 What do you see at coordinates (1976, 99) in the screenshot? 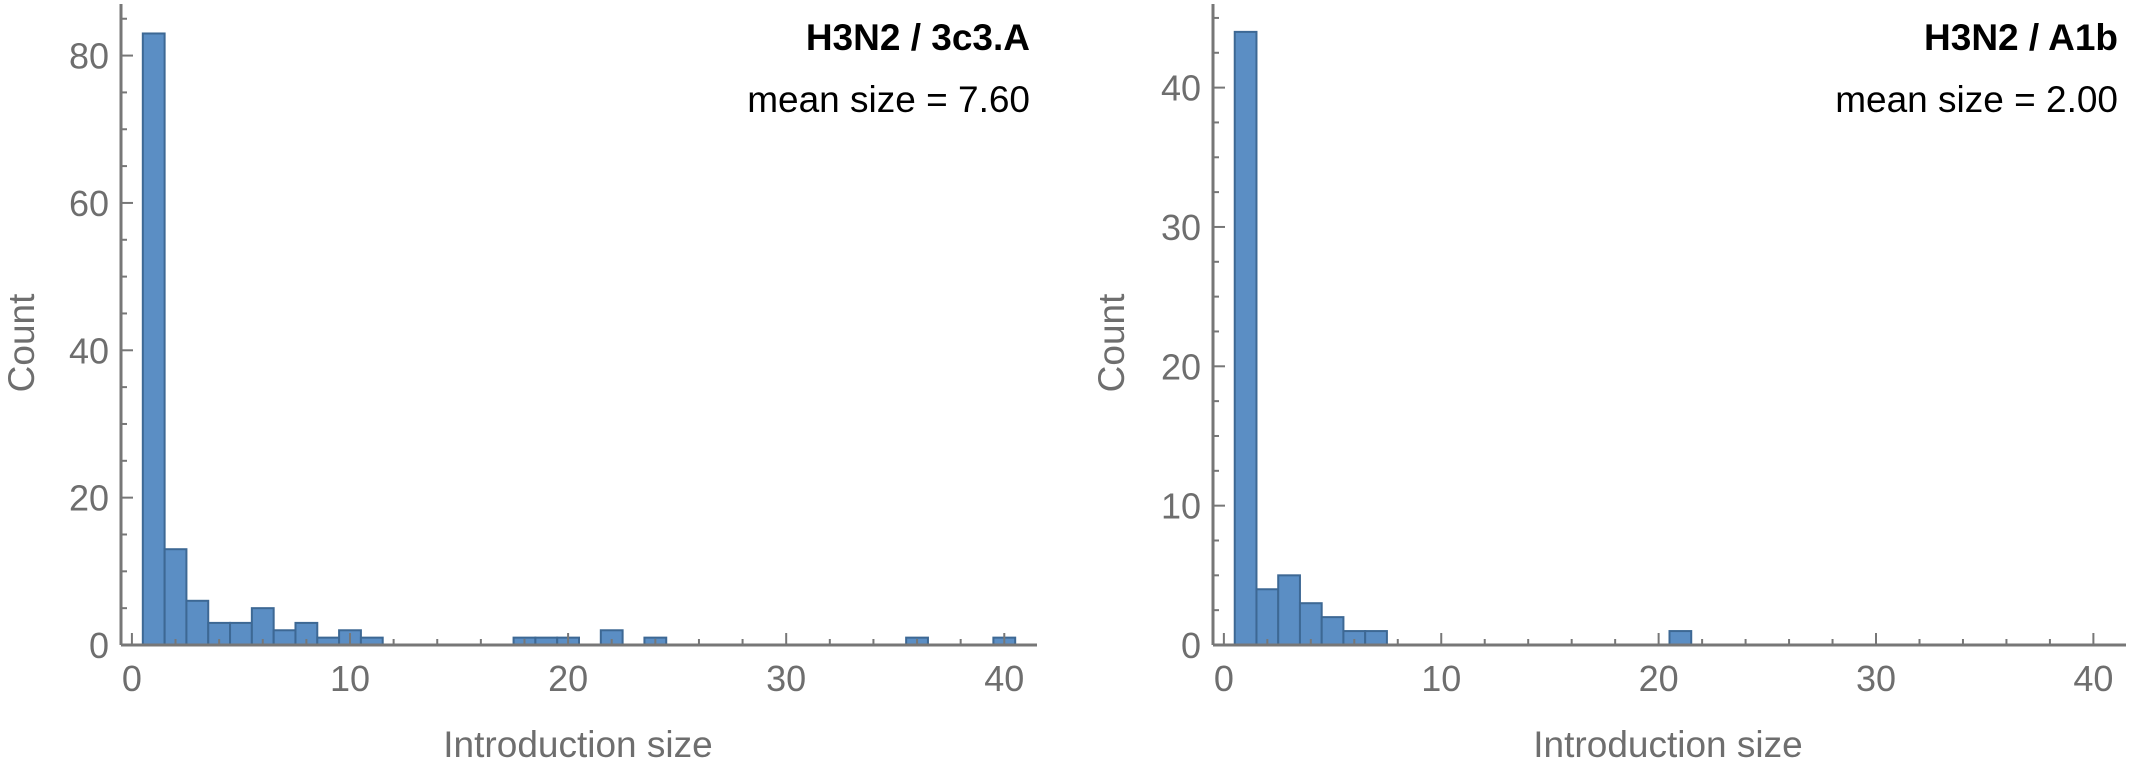
I see `mean-size-annotation: mean size = 2.00` at bounding box center [1976, 99].